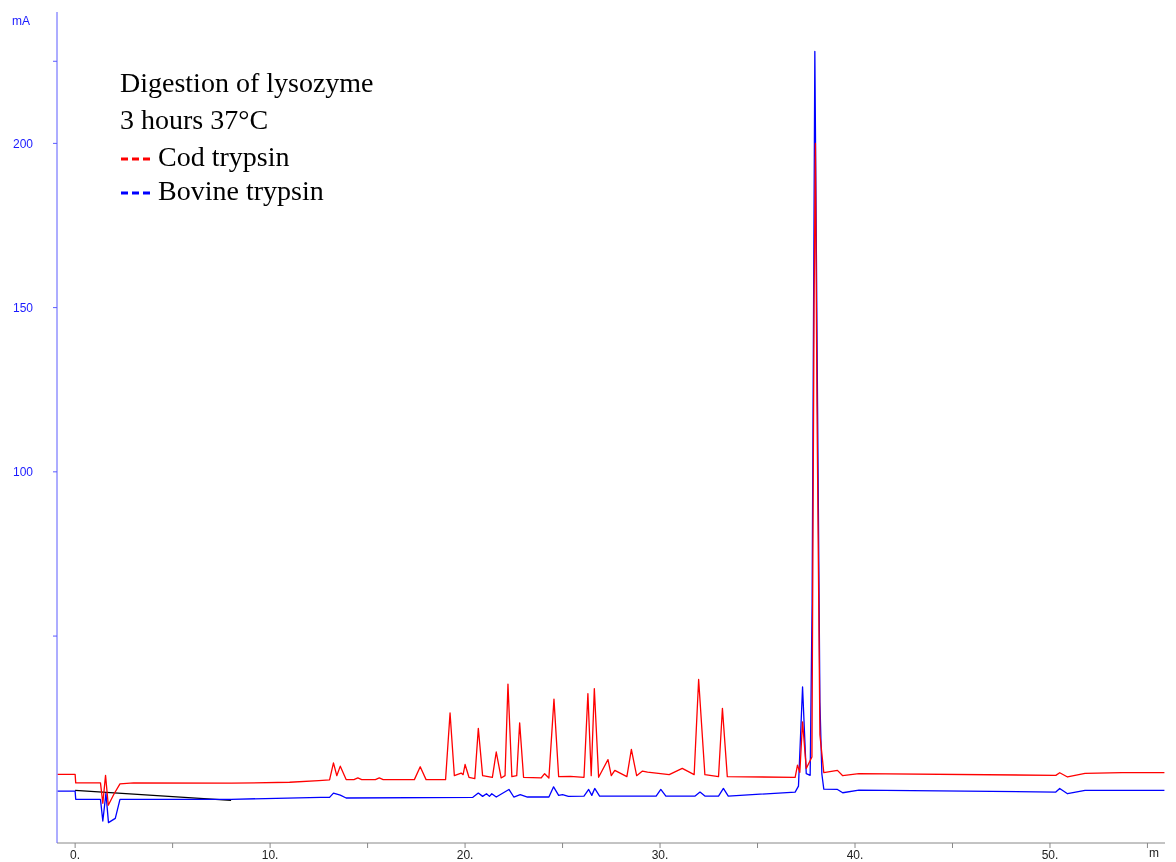  What do you see at coordinates (224, 157) in the screenshot?
I see `legend-label: Cod trypsin` at bounding box center [224, 157].